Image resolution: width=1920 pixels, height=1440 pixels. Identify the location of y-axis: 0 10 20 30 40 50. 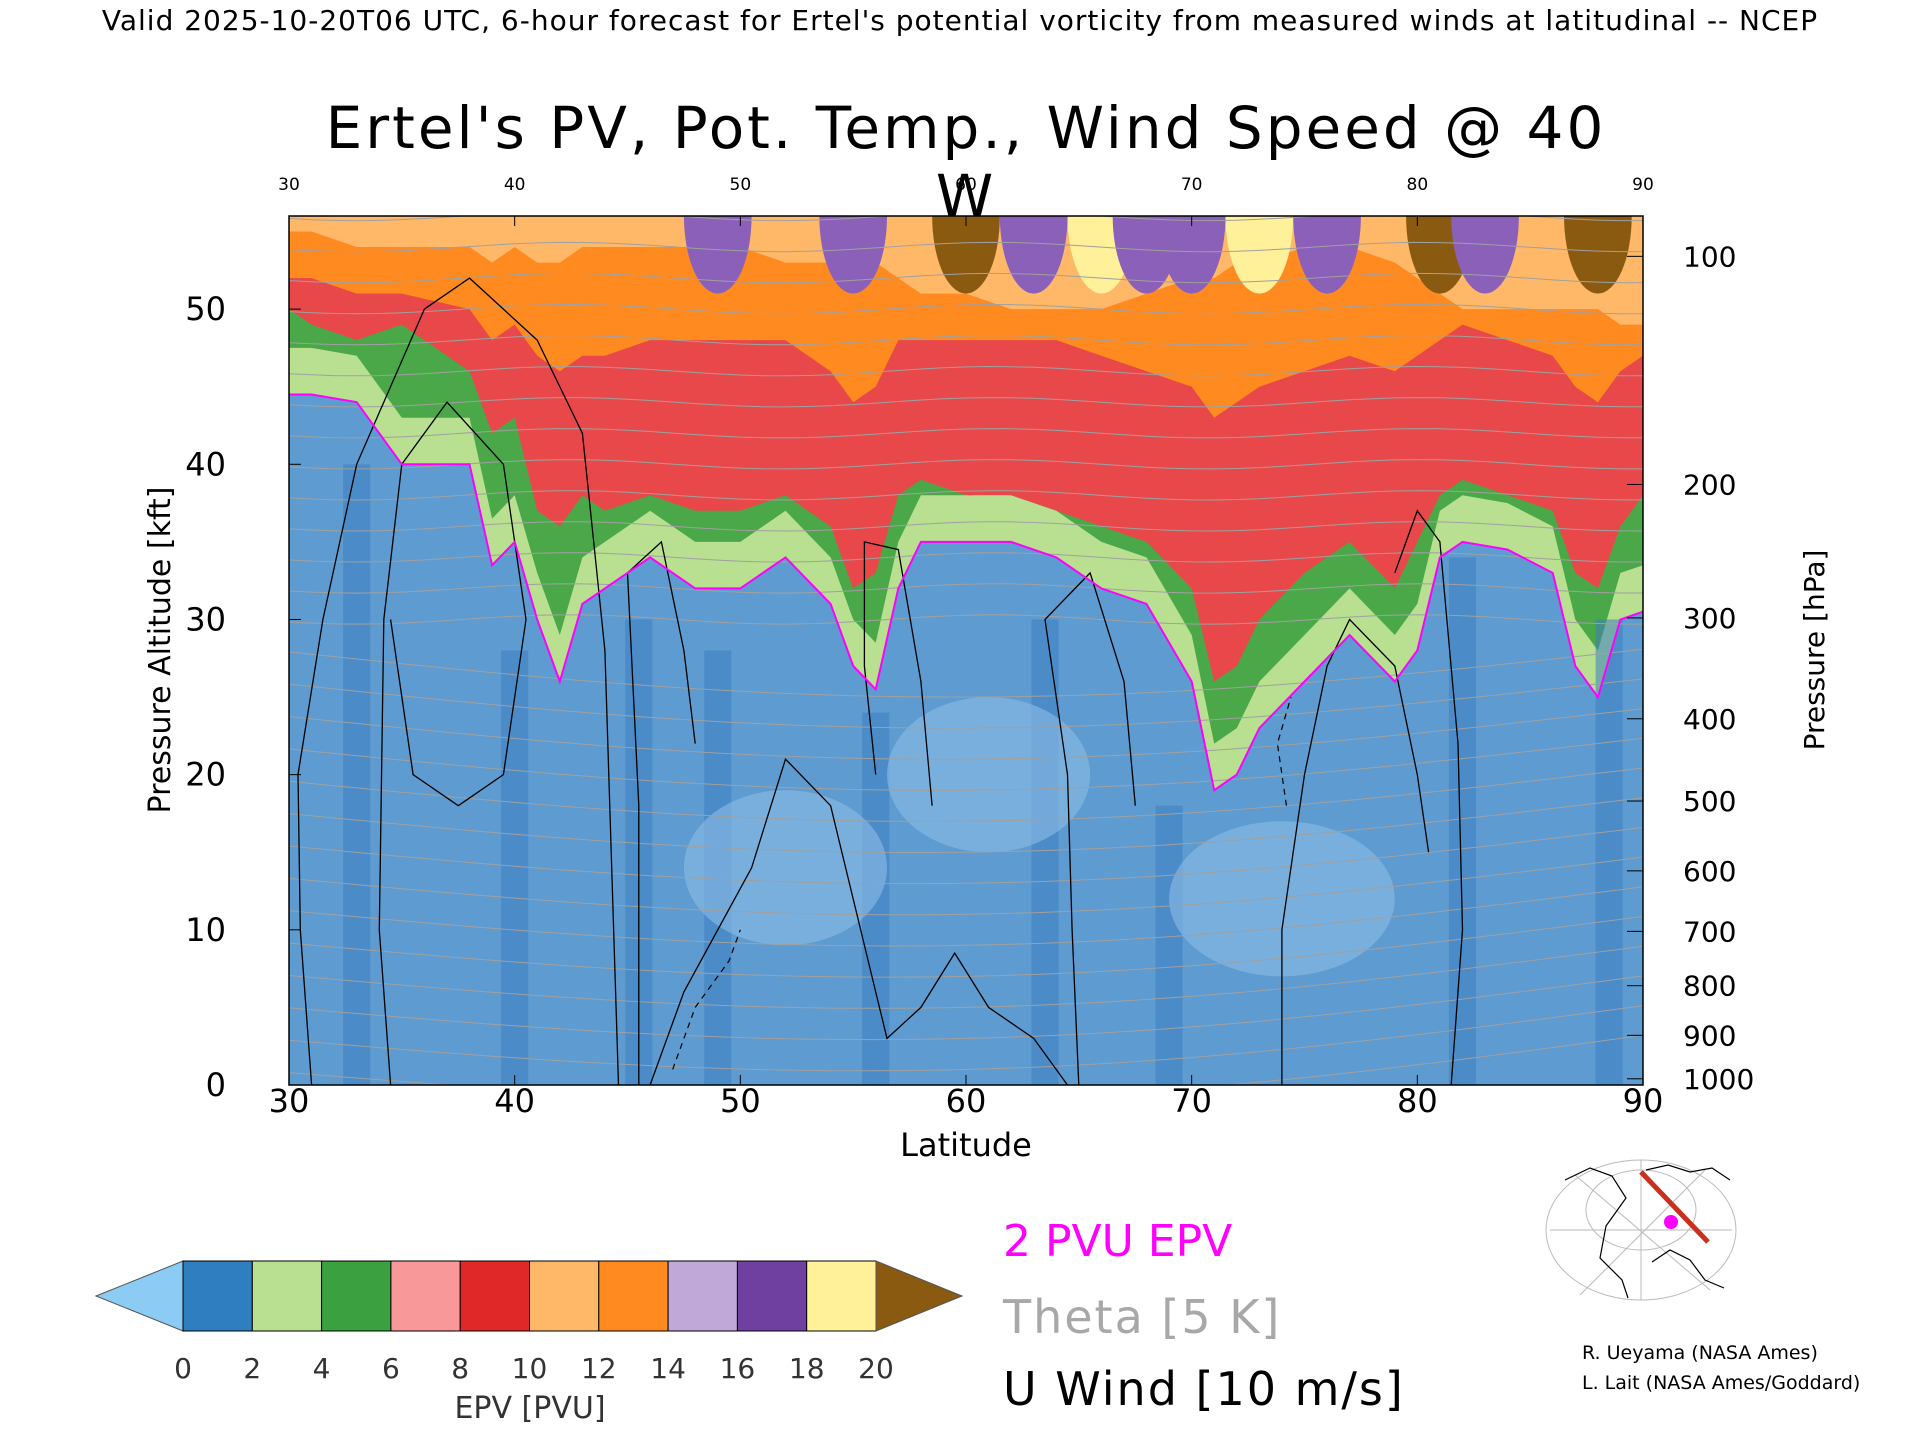
(243, 697).